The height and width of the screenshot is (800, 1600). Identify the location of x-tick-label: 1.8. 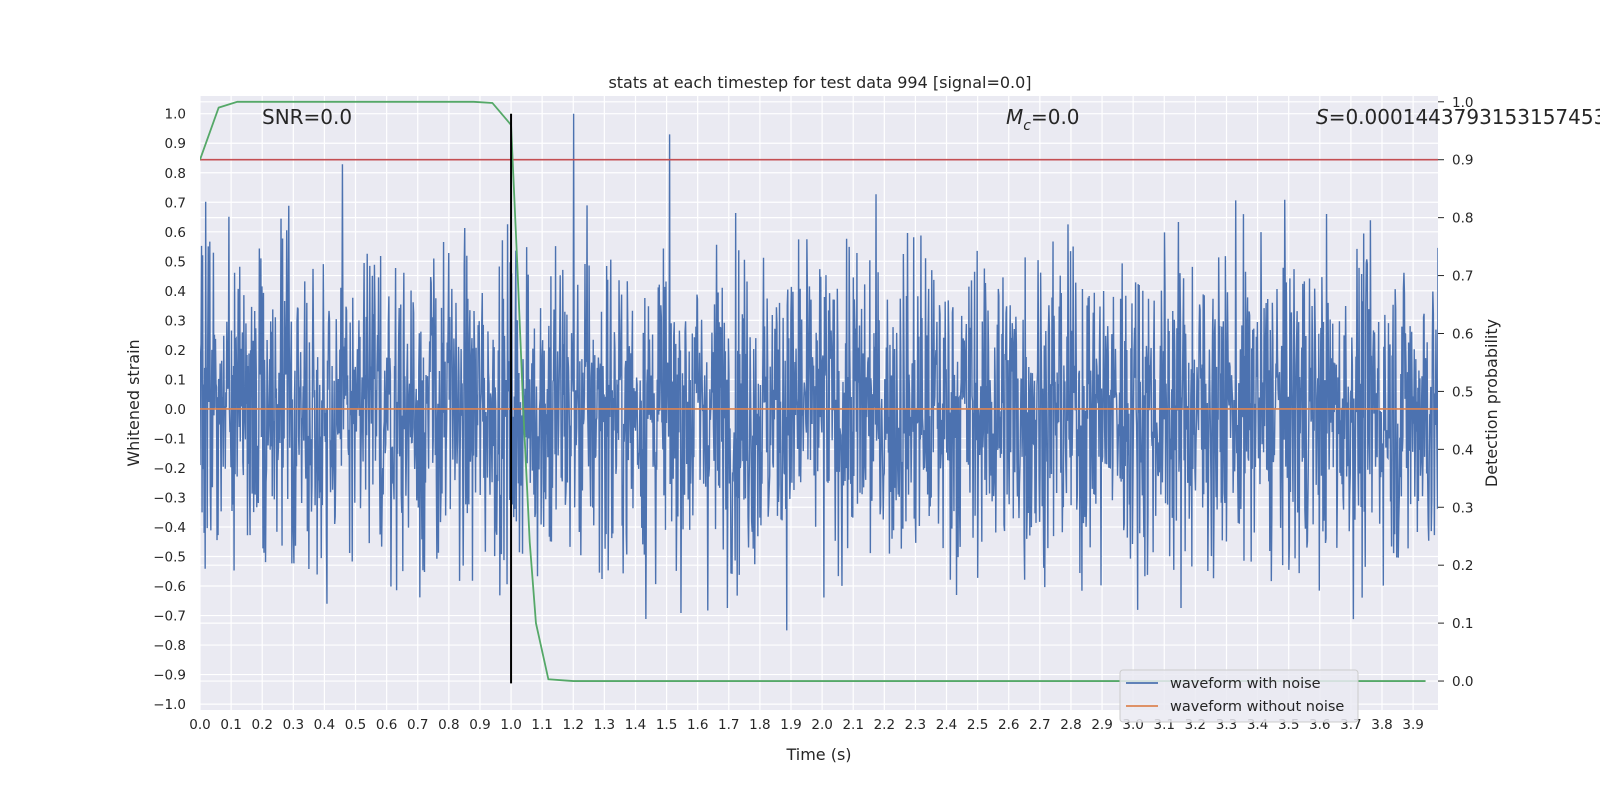
(759, 725).